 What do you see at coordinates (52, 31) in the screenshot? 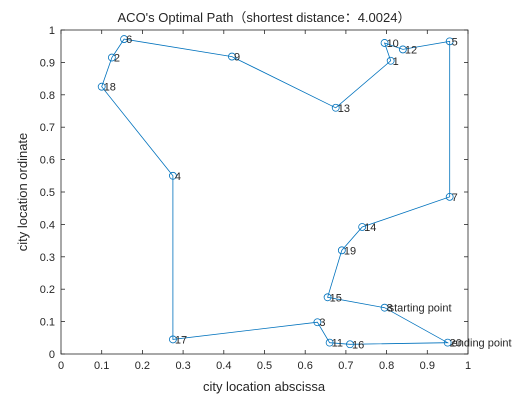
I see `y-tick-label: 1` at bounding box center [52, 31].